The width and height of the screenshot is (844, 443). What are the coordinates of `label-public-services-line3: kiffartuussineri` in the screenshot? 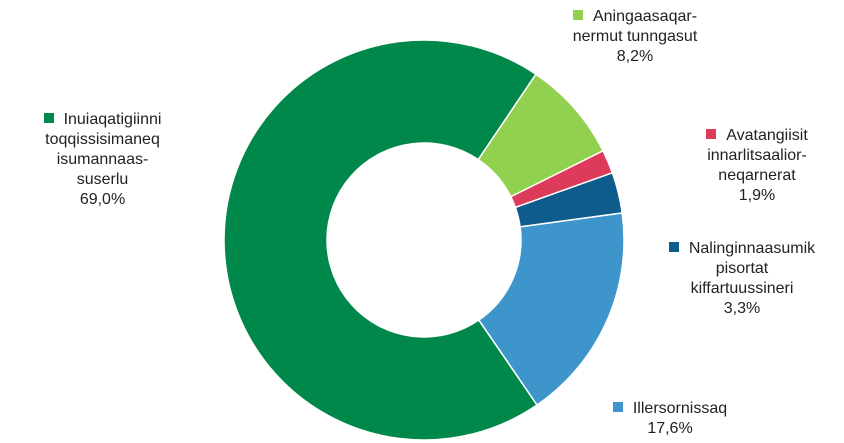 It's located at (742, 288).